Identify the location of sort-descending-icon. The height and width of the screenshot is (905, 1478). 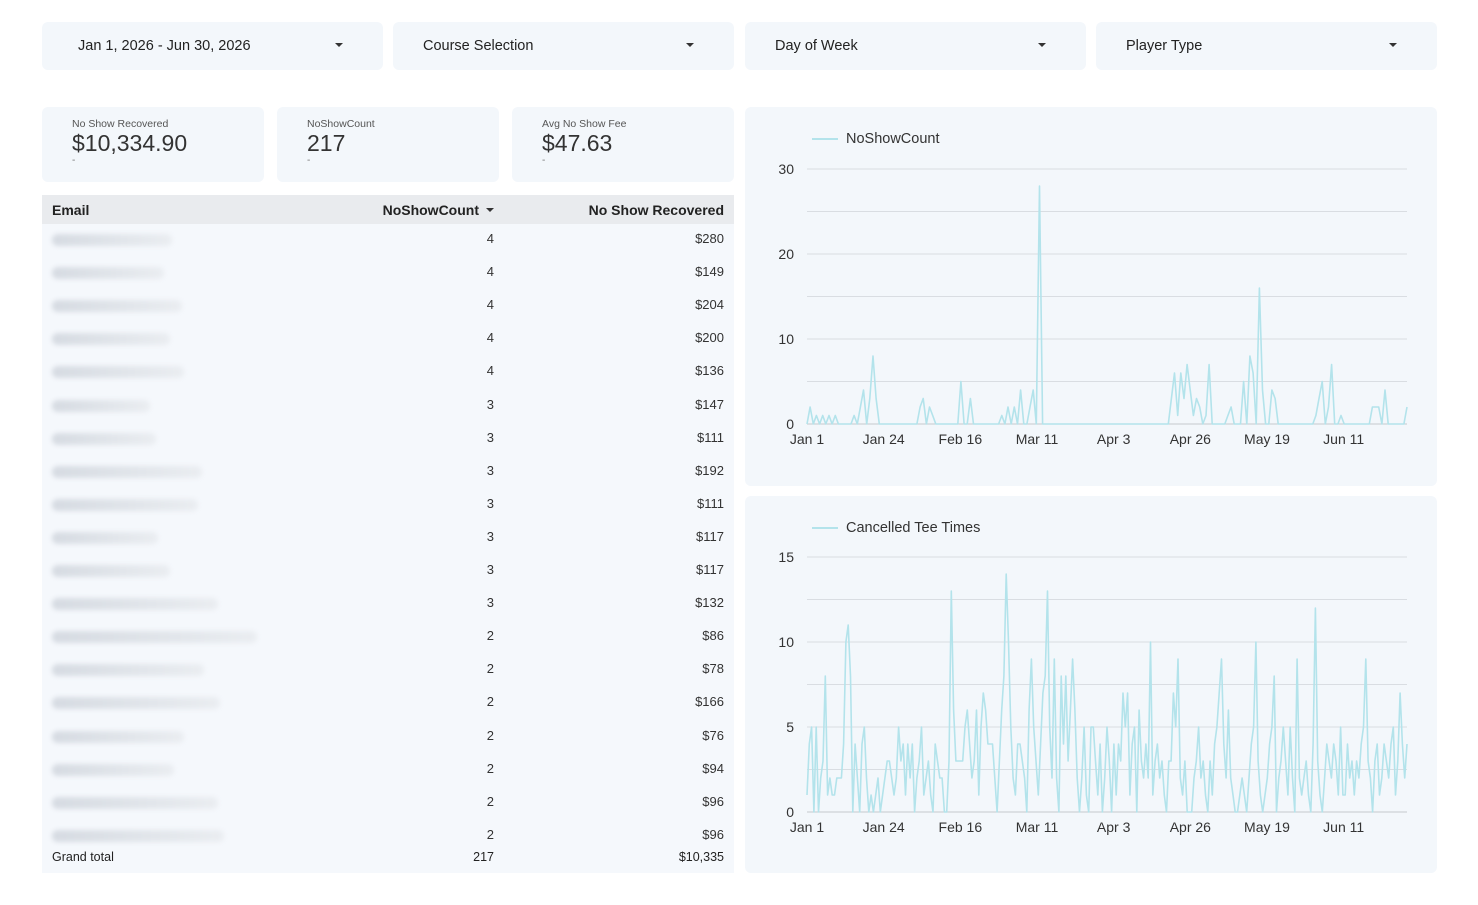
(490, 209).